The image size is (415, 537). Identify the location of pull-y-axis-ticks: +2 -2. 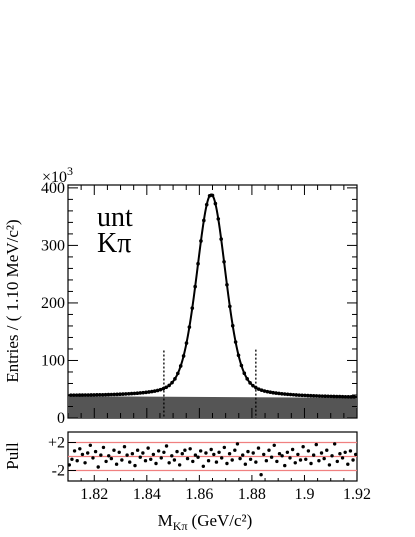
(62, 457).